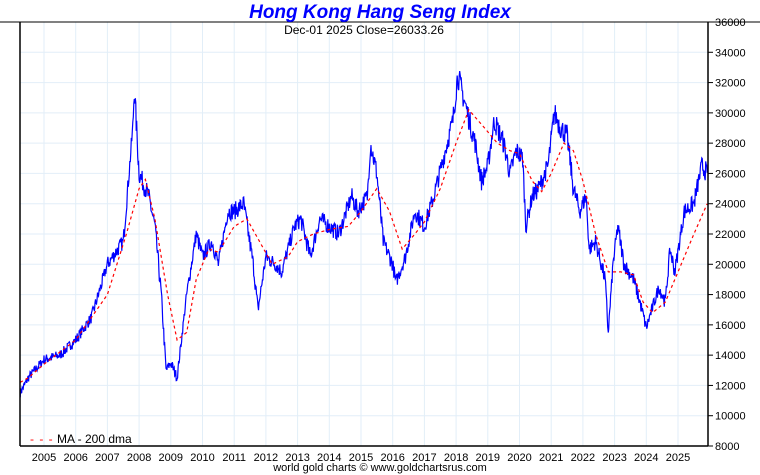  What do you see at coordinates (364, 30) in the screenshot?
I see `chart-subtitle: Dec-01 2025 Close=26033.26` at bounding box center [364, 30].